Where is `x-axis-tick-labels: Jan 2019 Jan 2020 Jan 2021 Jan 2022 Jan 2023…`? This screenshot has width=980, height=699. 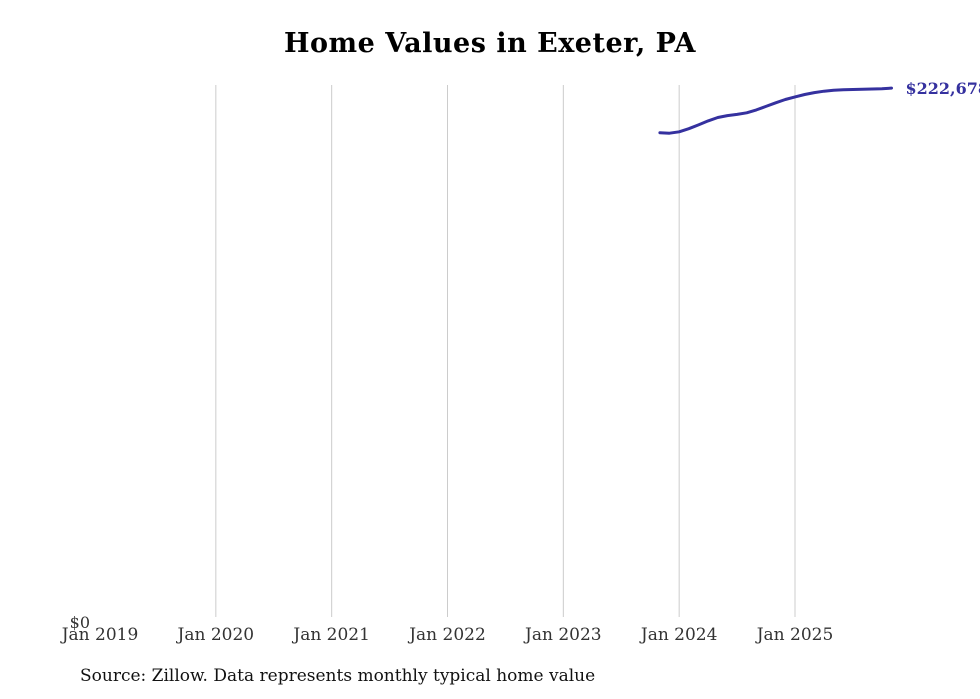
x-axis-tick-labels: Jan 2019 Jan 2020 Jan 2021 Jan 2022 Jan 2023… is located at coordinates (447, 635).